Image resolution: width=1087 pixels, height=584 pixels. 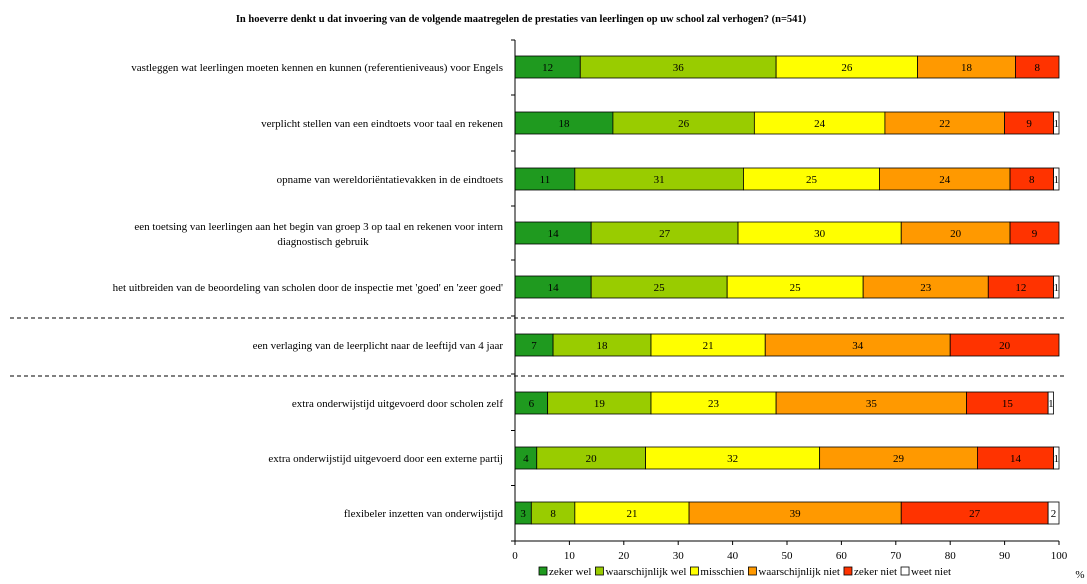 What do you see at coordinates (424, 514) in the screenshot?
I see `category-label: flexibeler inzetten van onderwijstijd` at bounding box center [424, 514].